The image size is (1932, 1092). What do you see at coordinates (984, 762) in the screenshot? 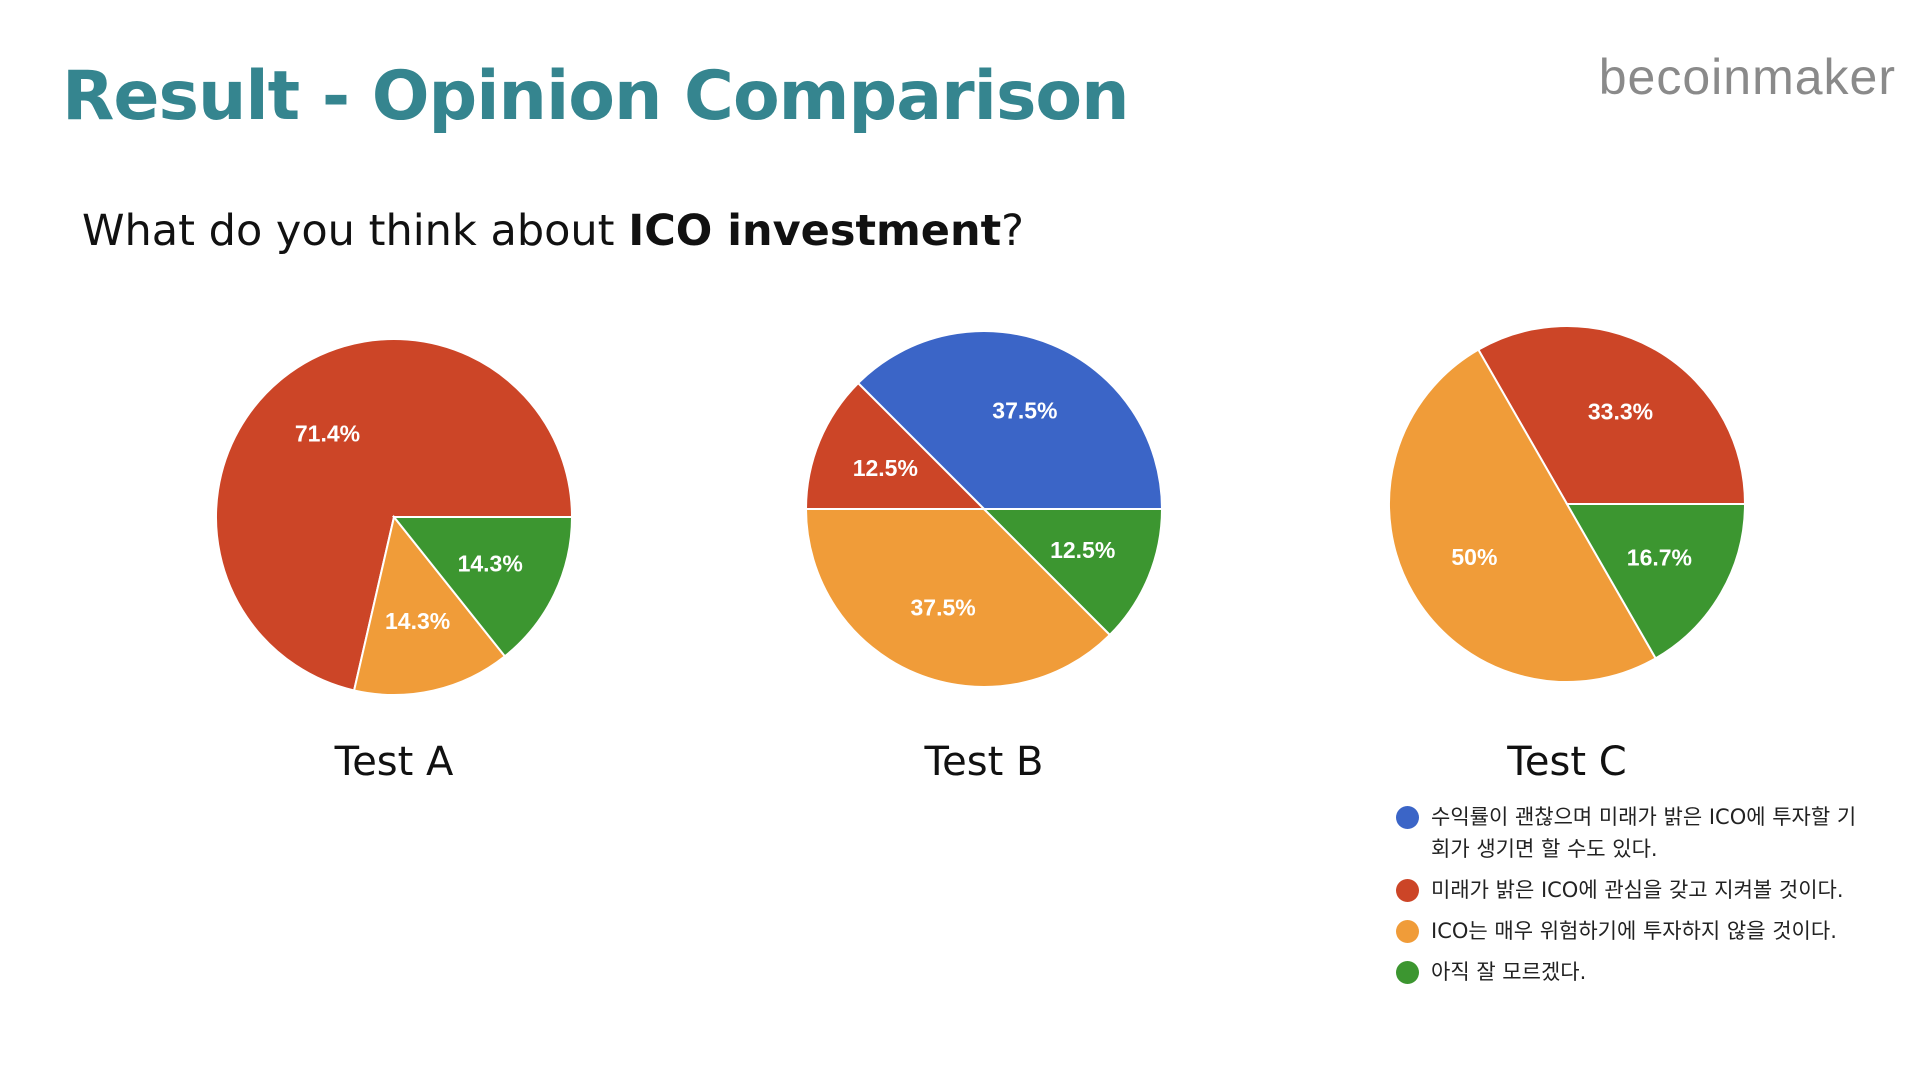
I see `chart-title: Test B` at bounding box center [984, 762].